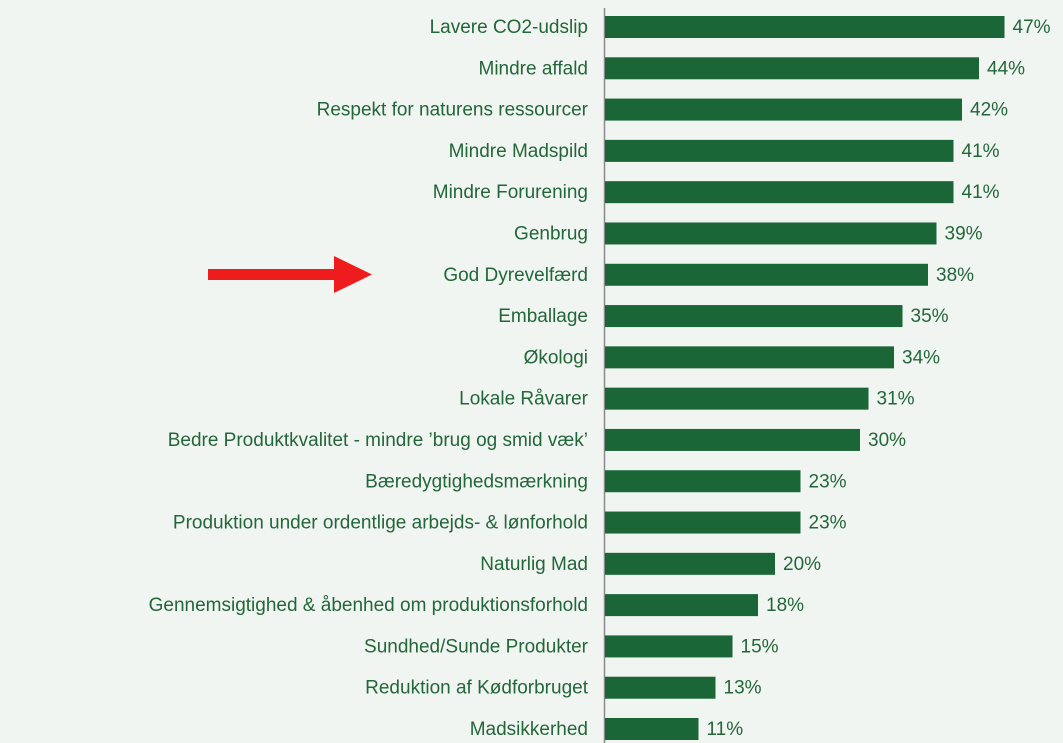  I want to click on value-label: 20%, so click(802, 564).